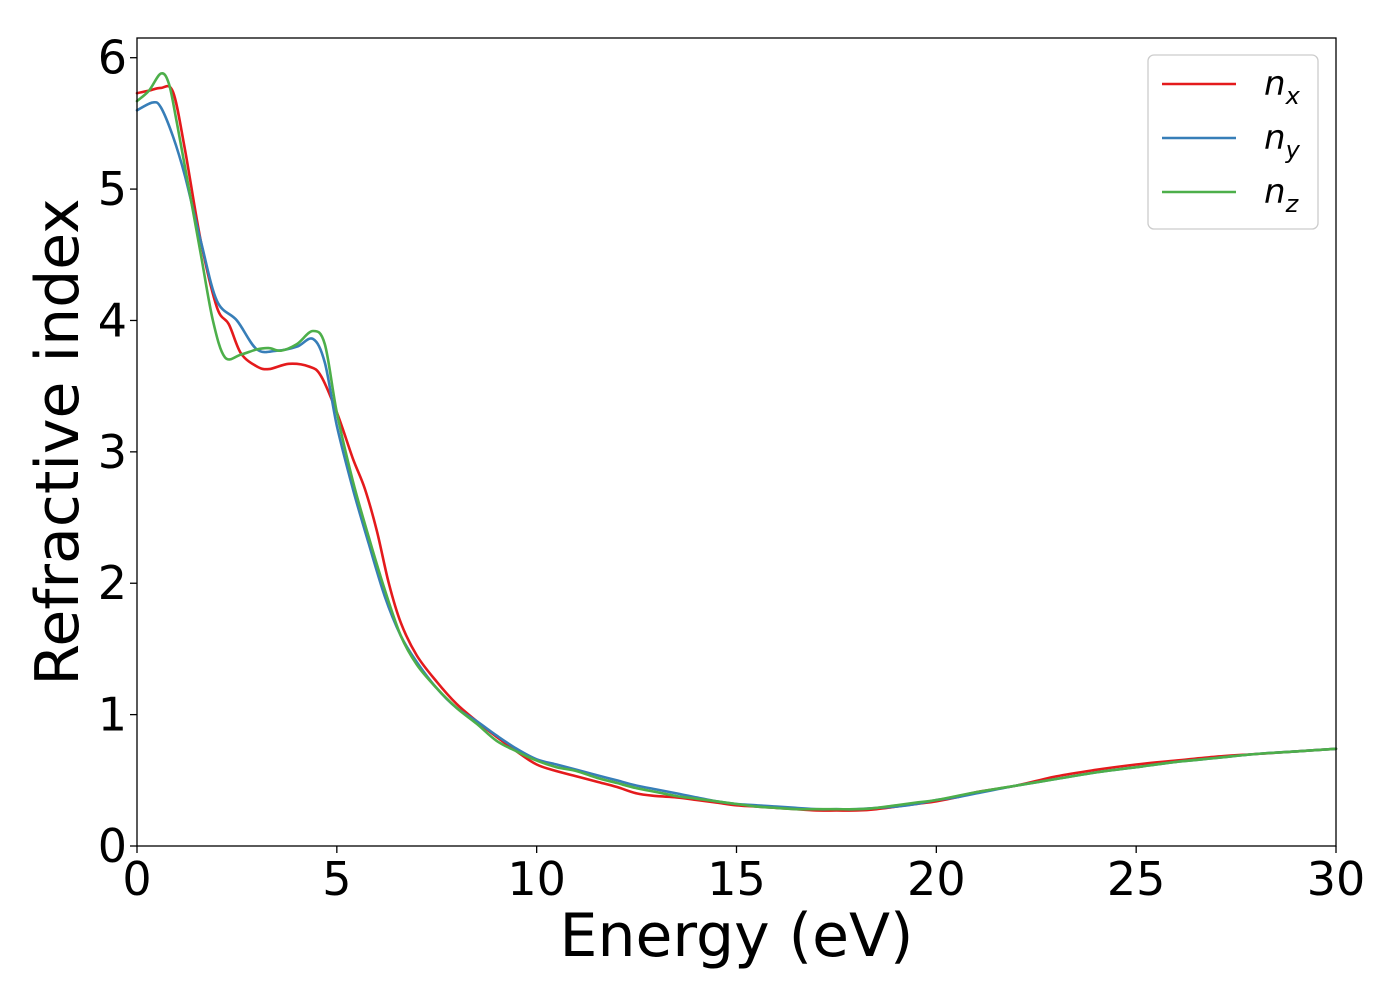 Image resolution: width=1400 pixels, height=1005 pixels. I want to click on x-tick-label: 25, so click(1136, 879).